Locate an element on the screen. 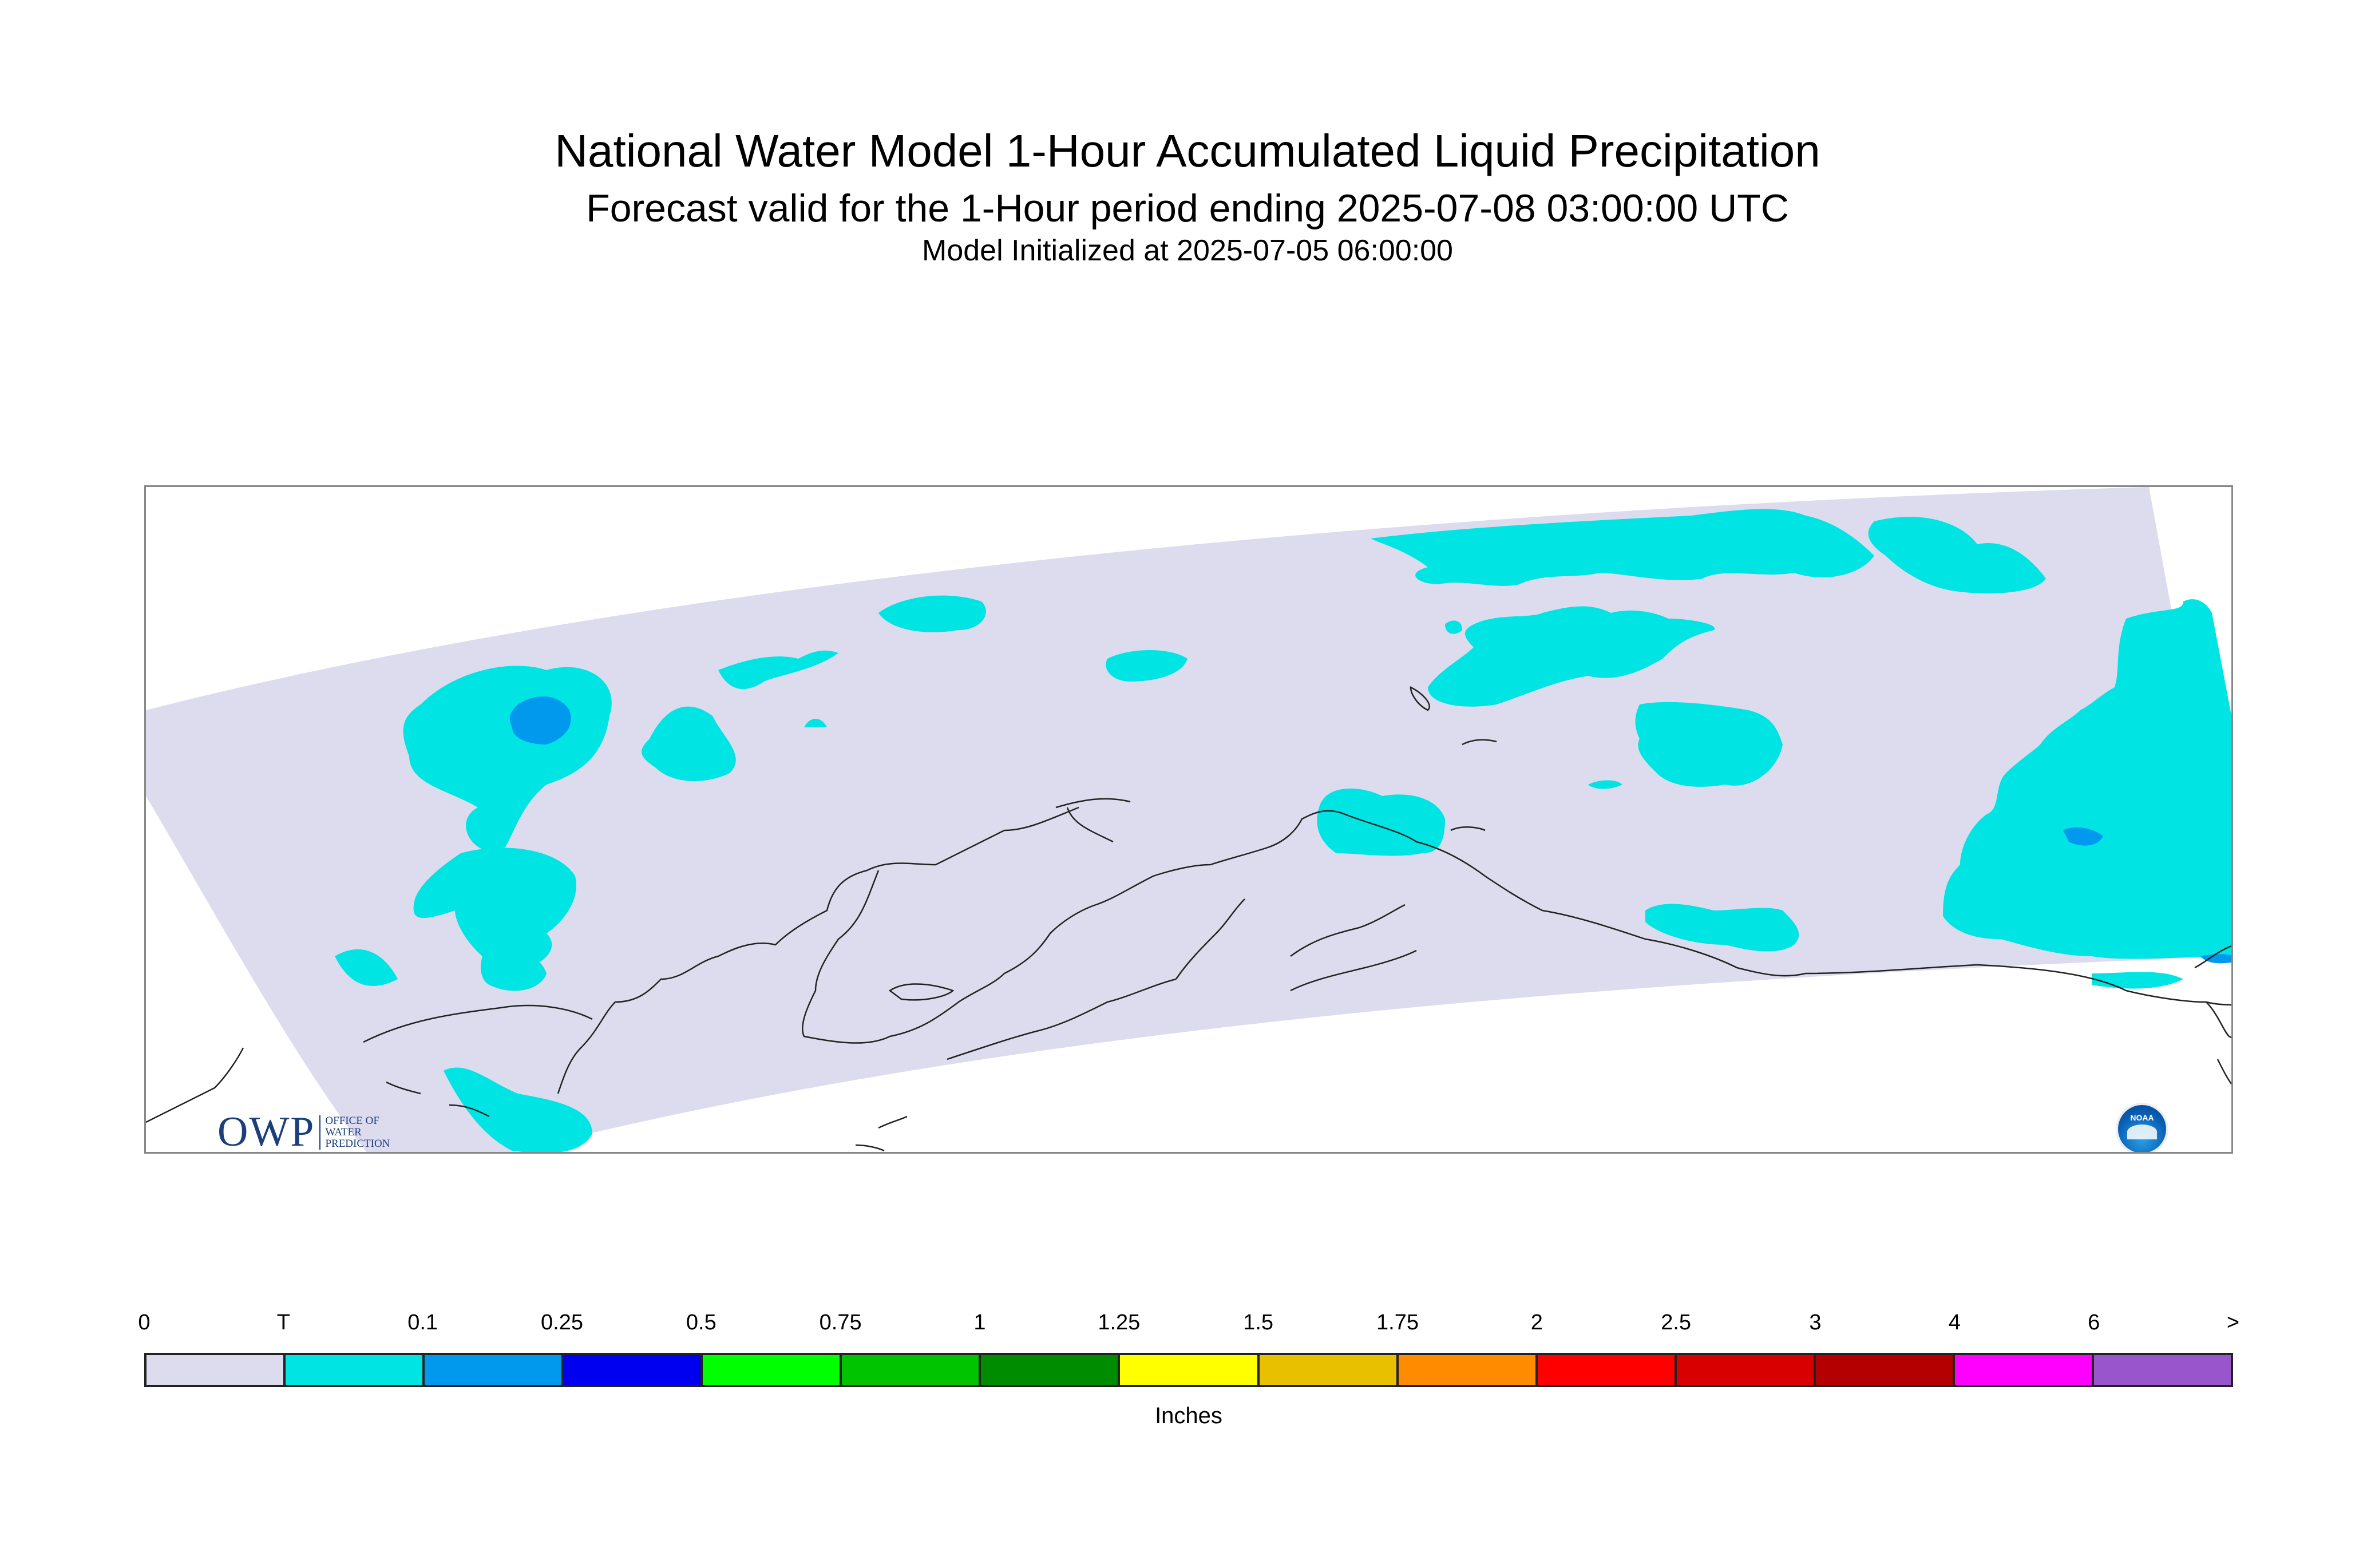  colorbar-tick-label: 1.25 is located at coordinates (1119, 1322).